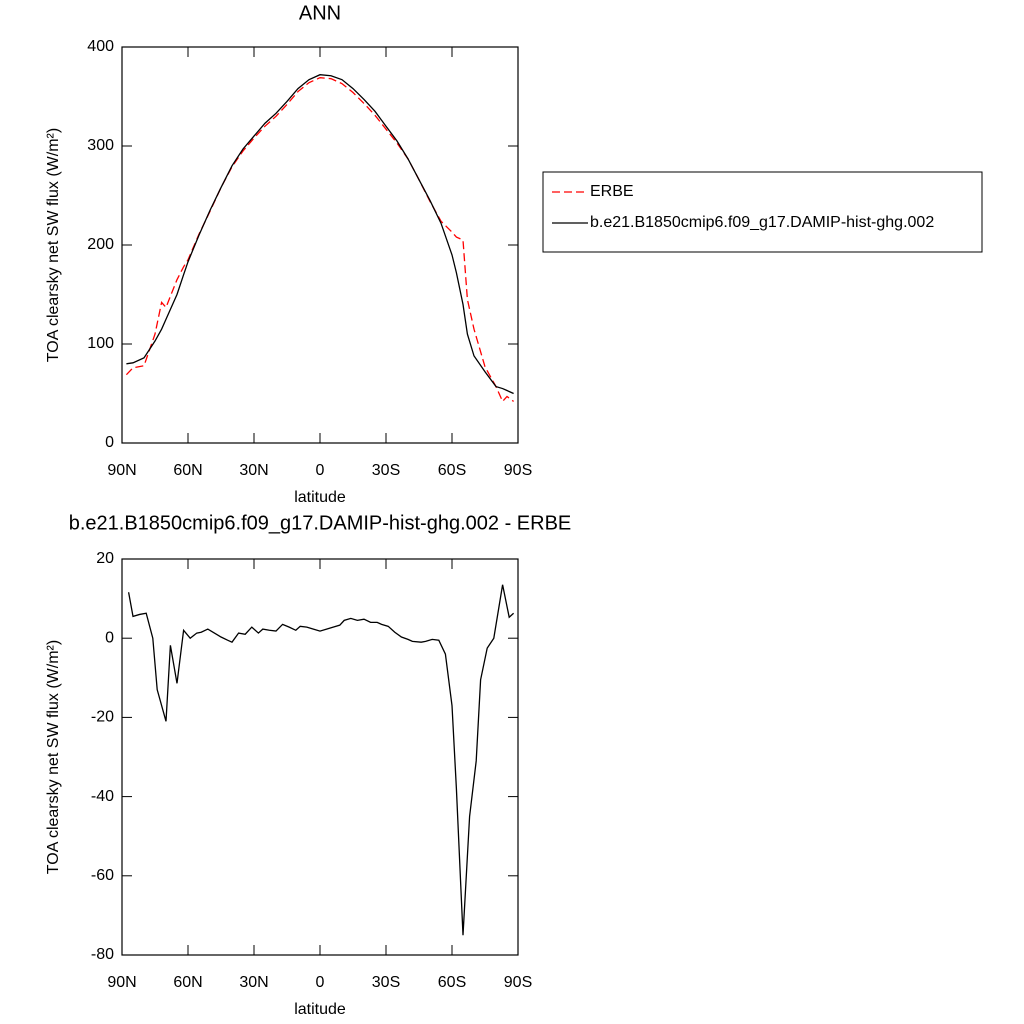  Describe the element at coordinates (102, 717) in the screenshot. I see `y-tick-label: -20` at that location.